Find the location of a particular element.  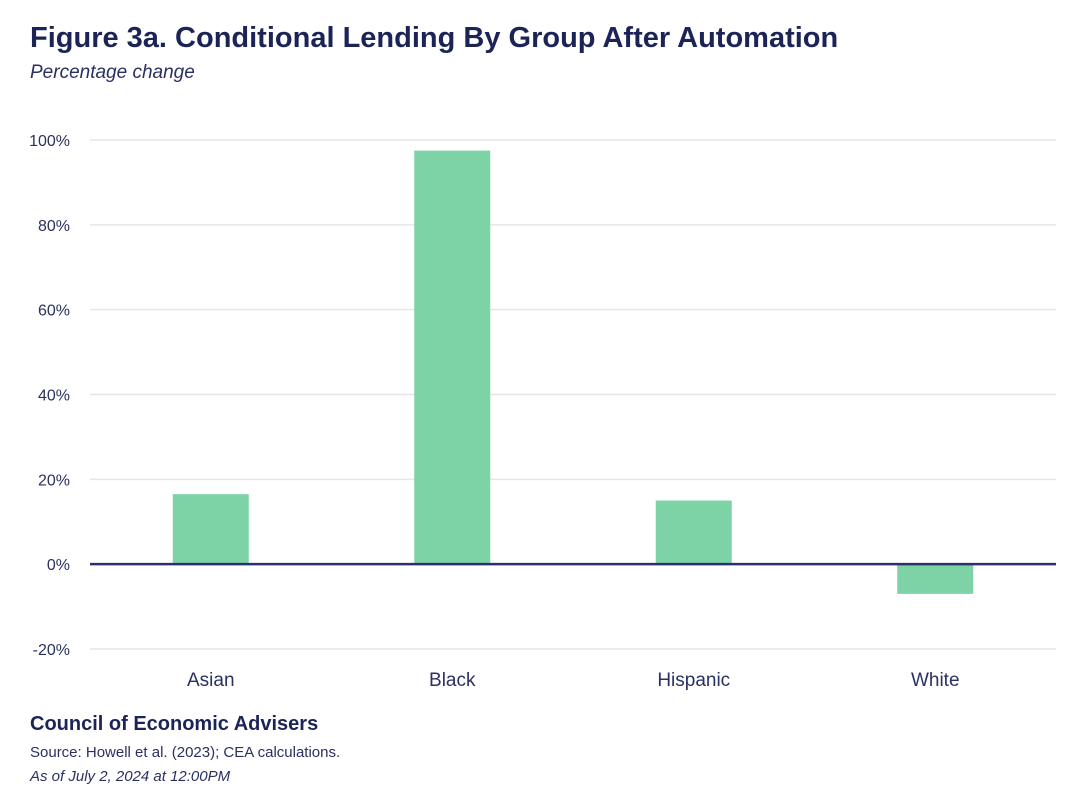

y-tick-label: 60% is located at coordinates (54, 311).